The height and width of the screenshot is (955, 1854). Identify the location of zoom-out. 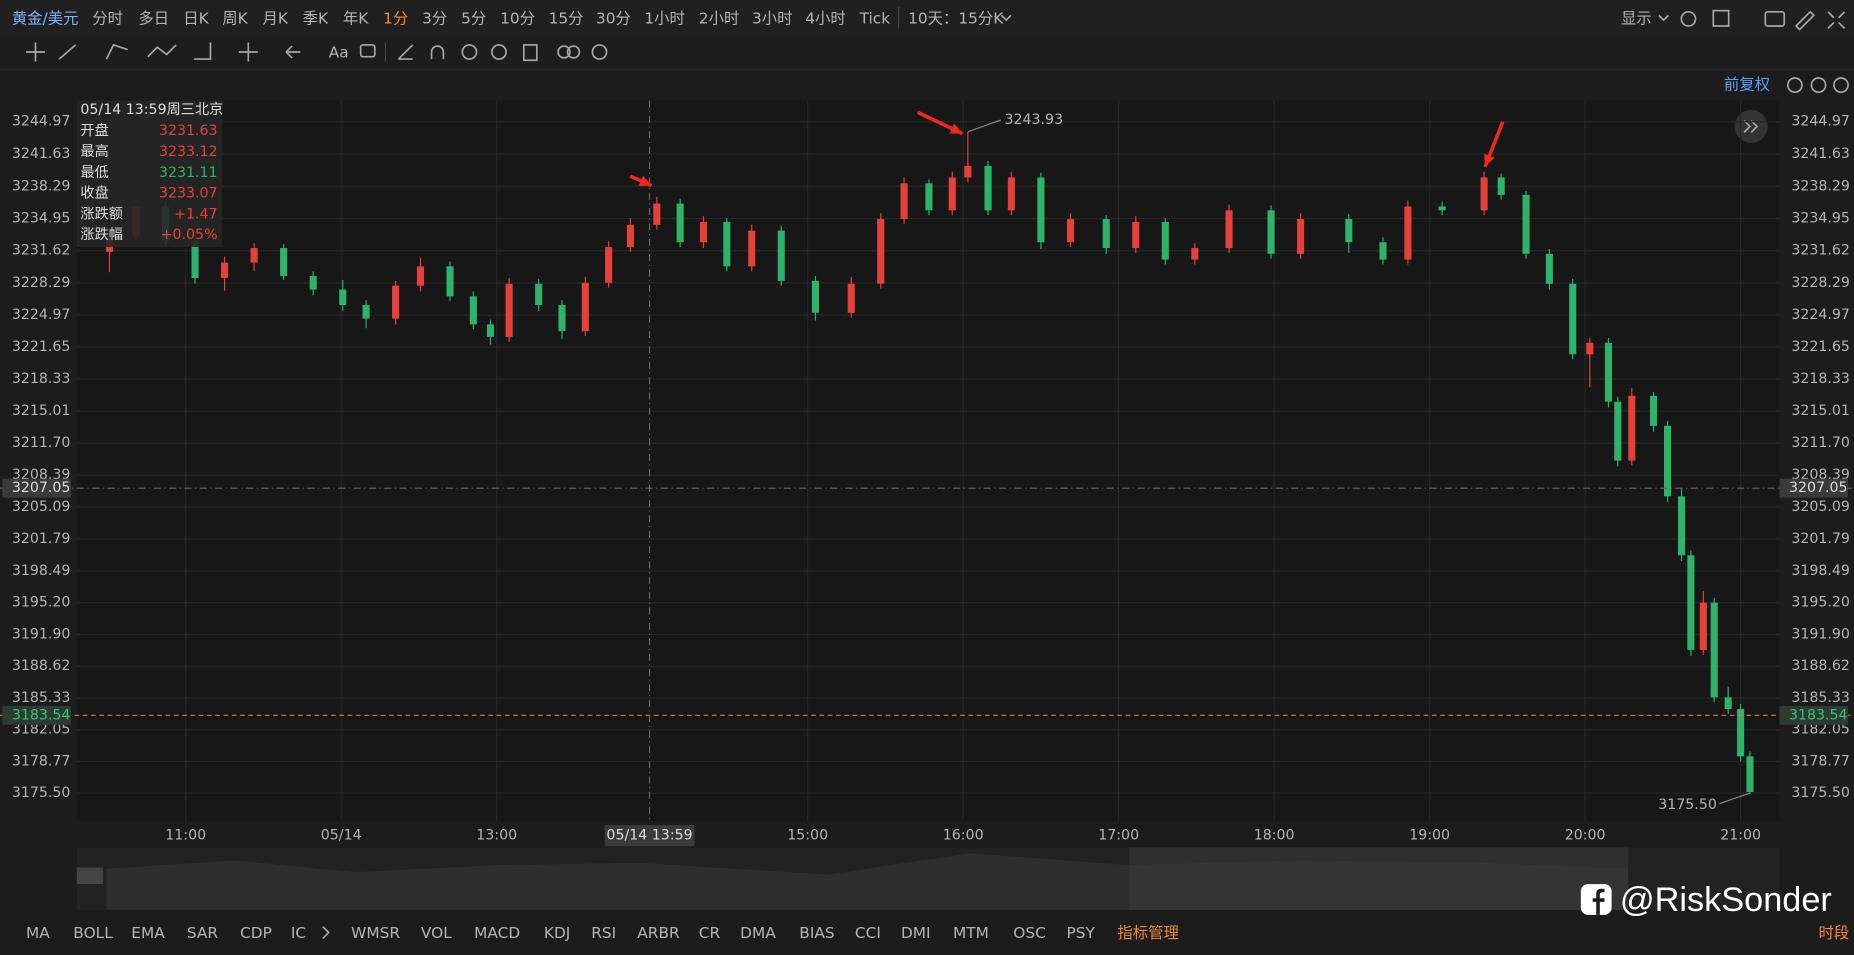
(1818, 85).